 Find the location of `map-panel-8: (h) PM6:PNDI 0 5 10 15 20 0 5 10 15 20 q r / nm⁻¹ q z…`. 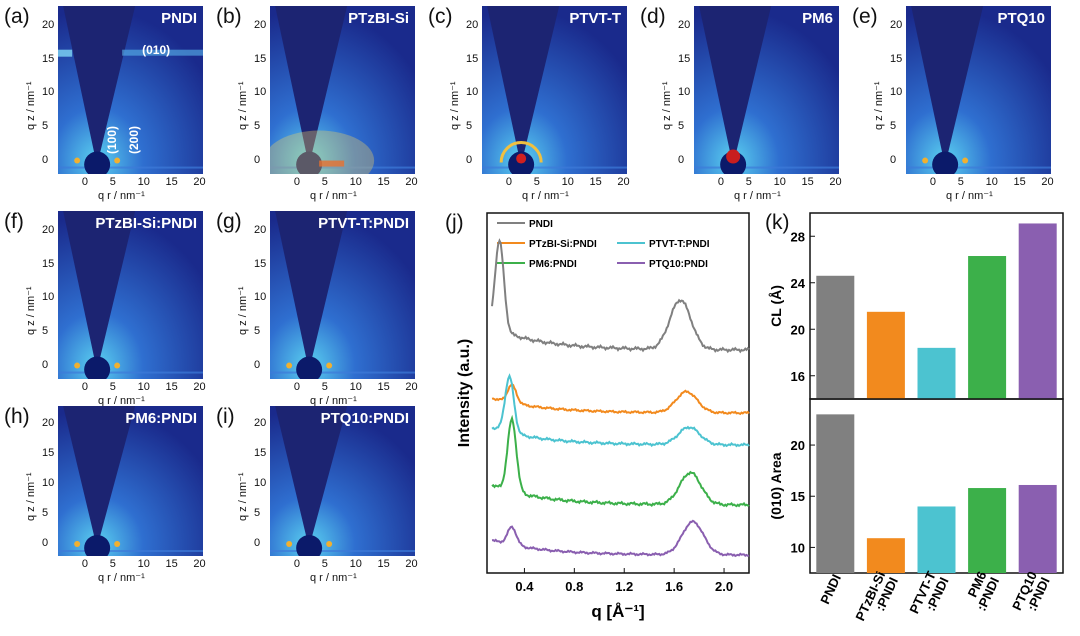

map-panel-8: (h) PM6:PNDI 0 5 10 15 20 0 5 10 15 20 q r / nm⁻¹ q z… is located at coordinates (106, 502).